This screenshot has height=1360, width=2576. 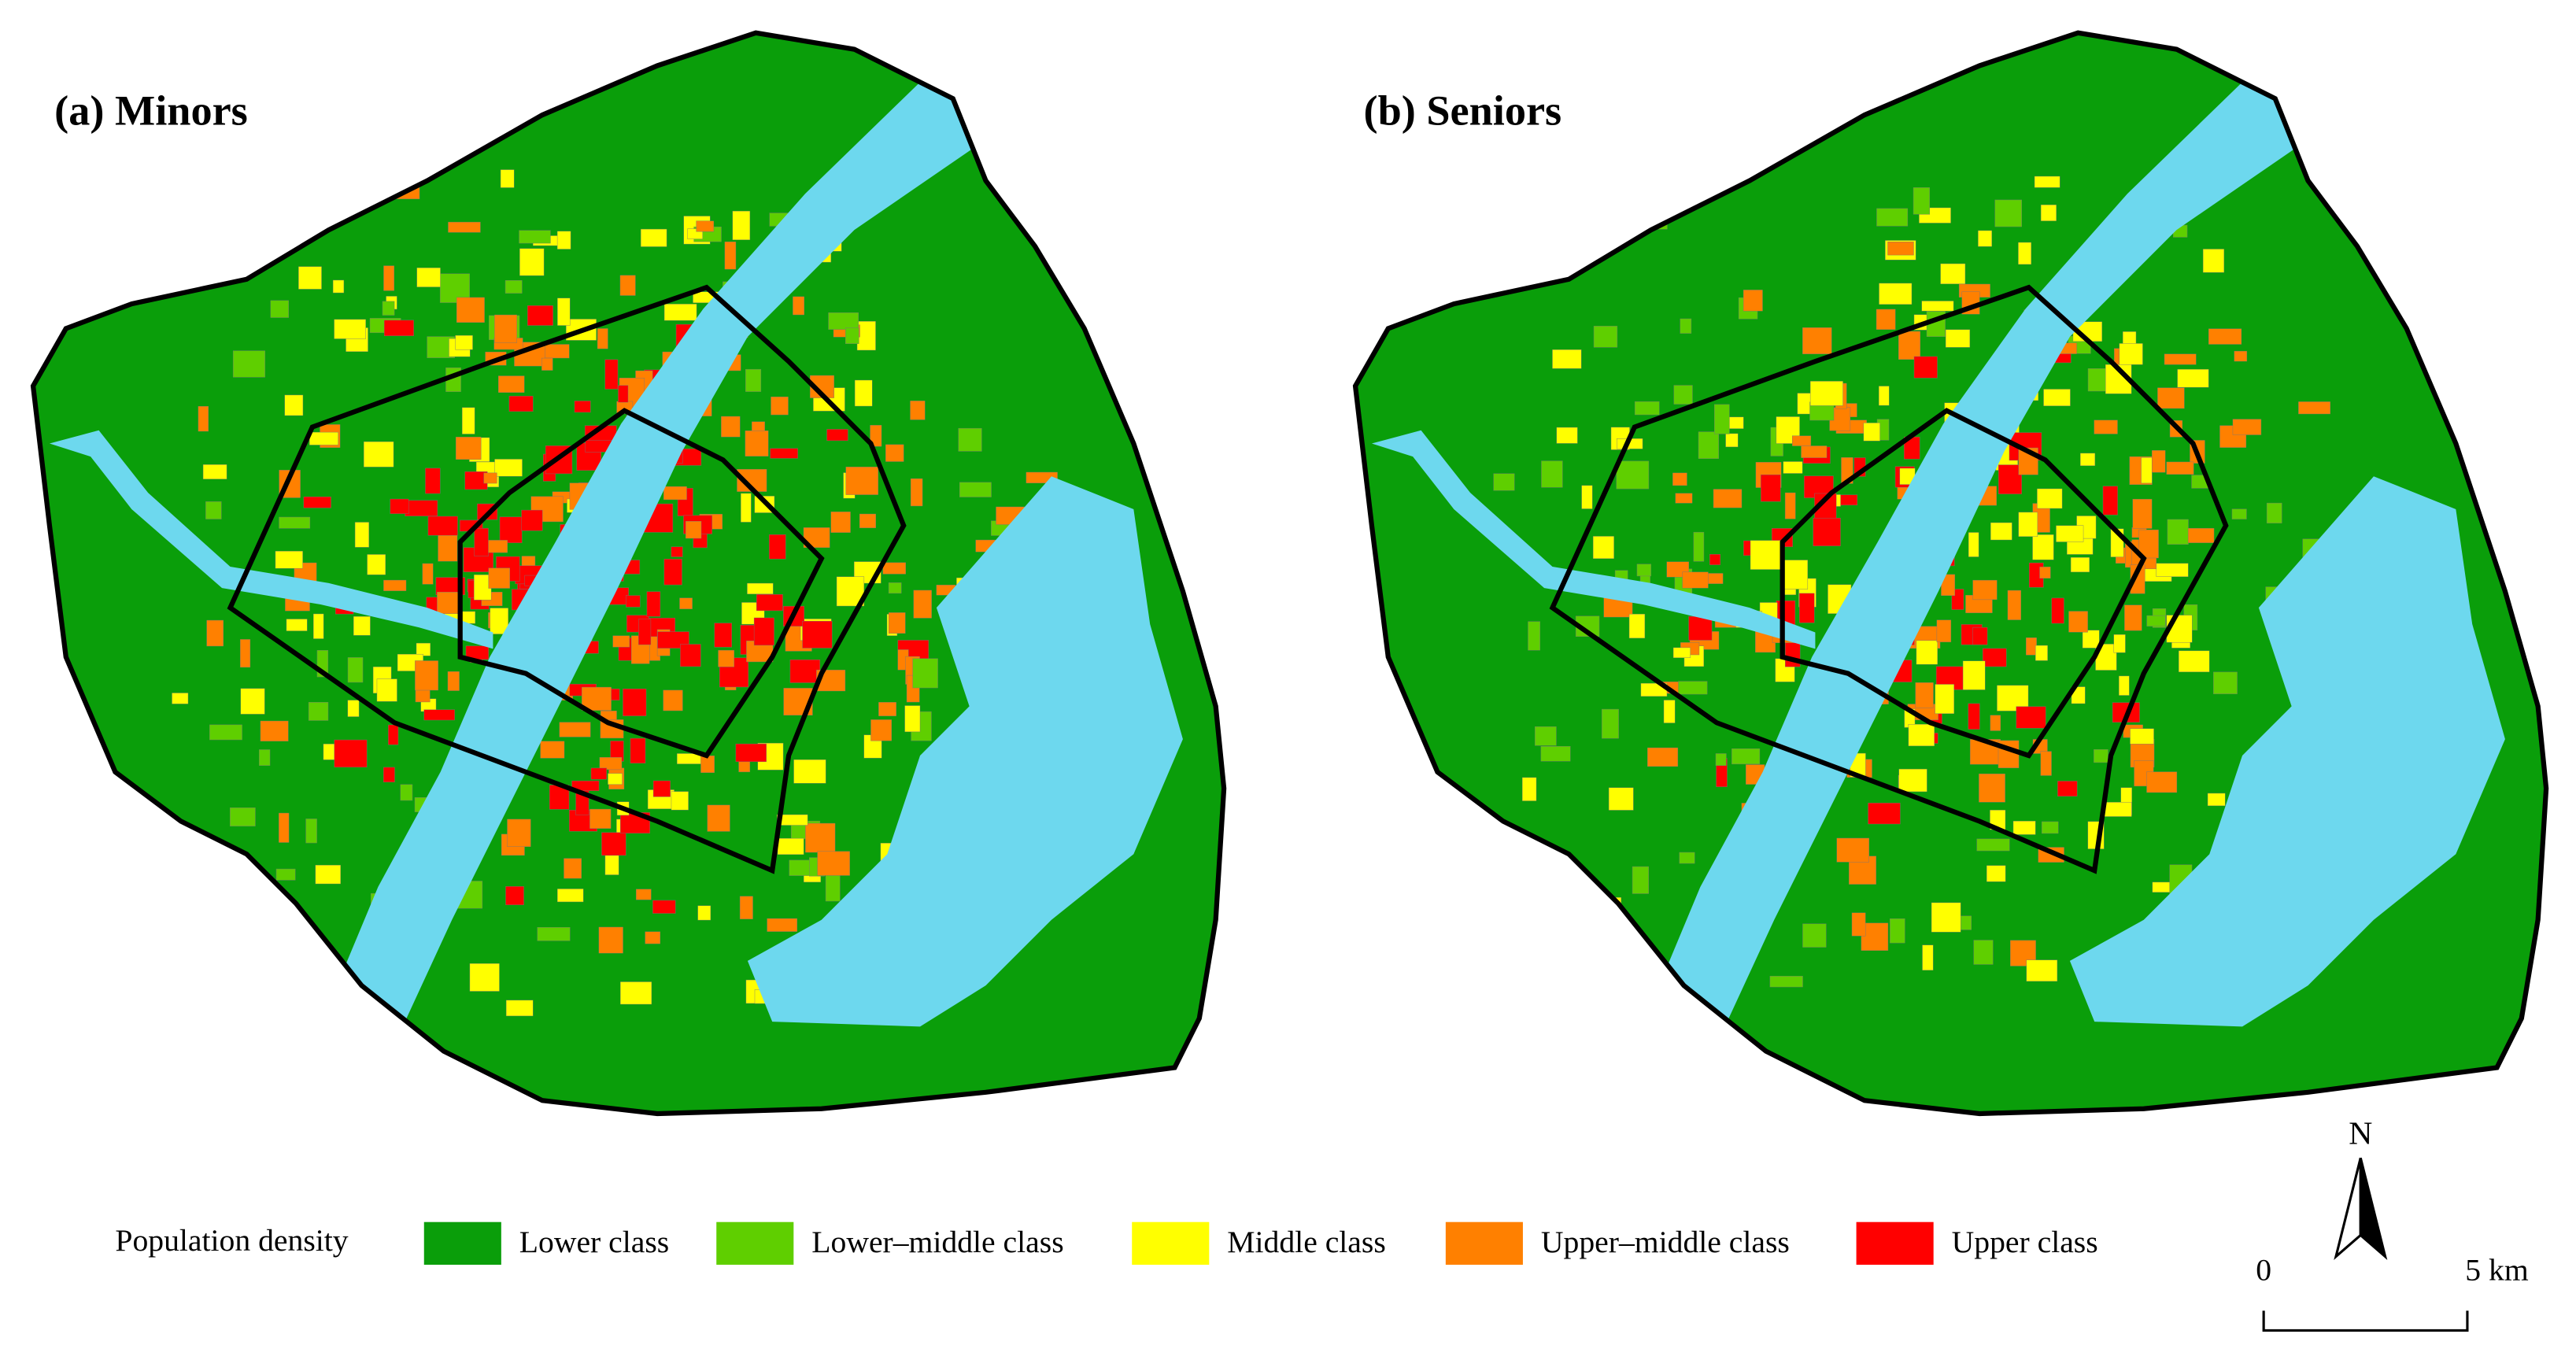 I want to click on lake, so click(x=965, y=751).